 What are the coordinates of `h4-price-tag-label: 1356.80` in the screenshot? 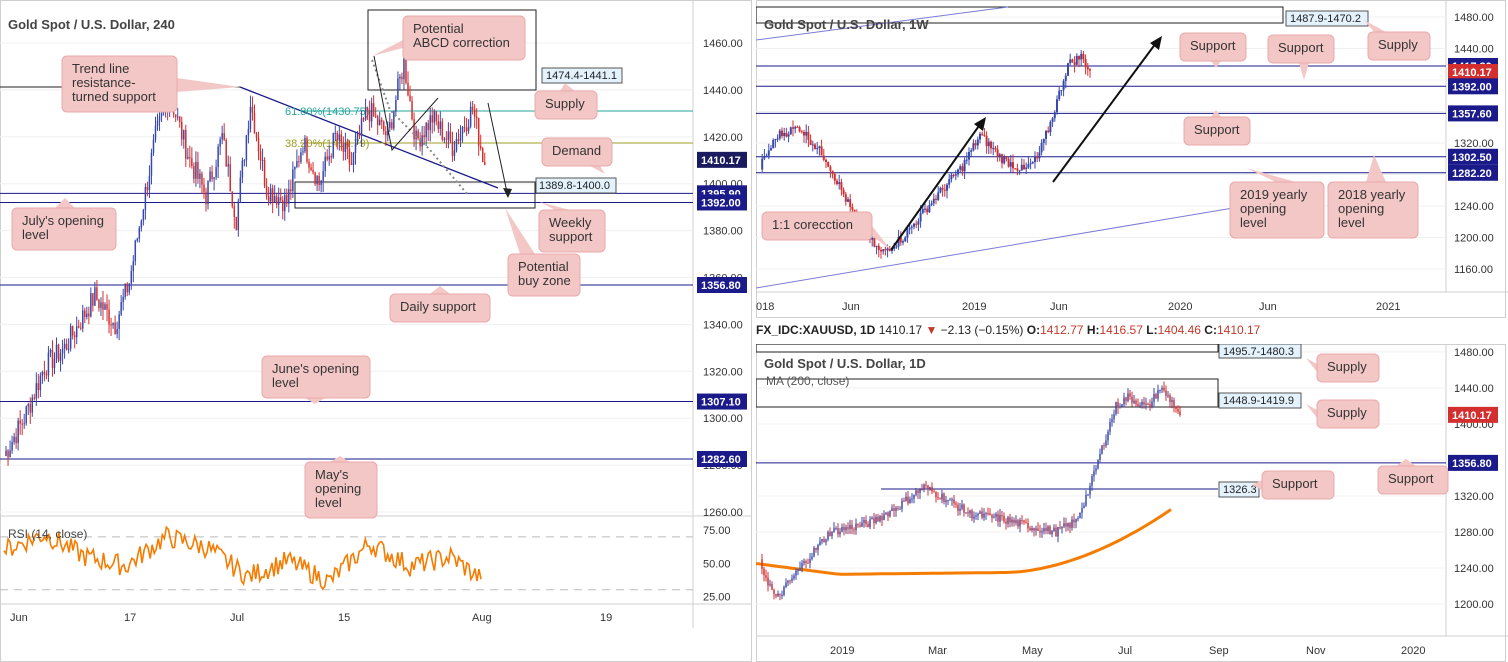 It's located at (721, 286).